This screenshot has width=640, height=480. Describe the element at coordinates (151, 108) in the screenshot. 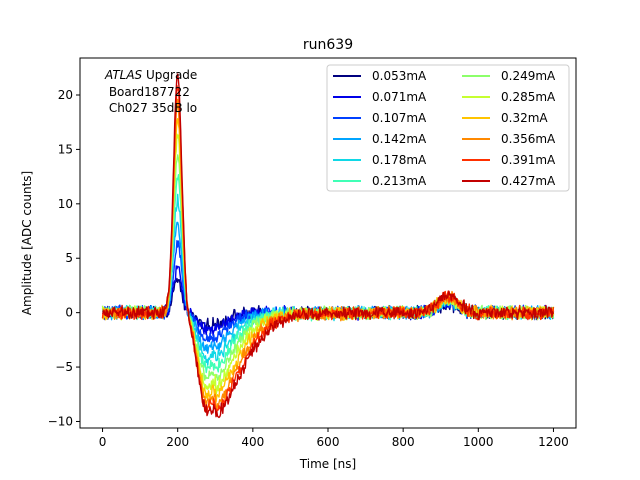

I see `annotation-channel: Ch027 35dB lo` at that location.